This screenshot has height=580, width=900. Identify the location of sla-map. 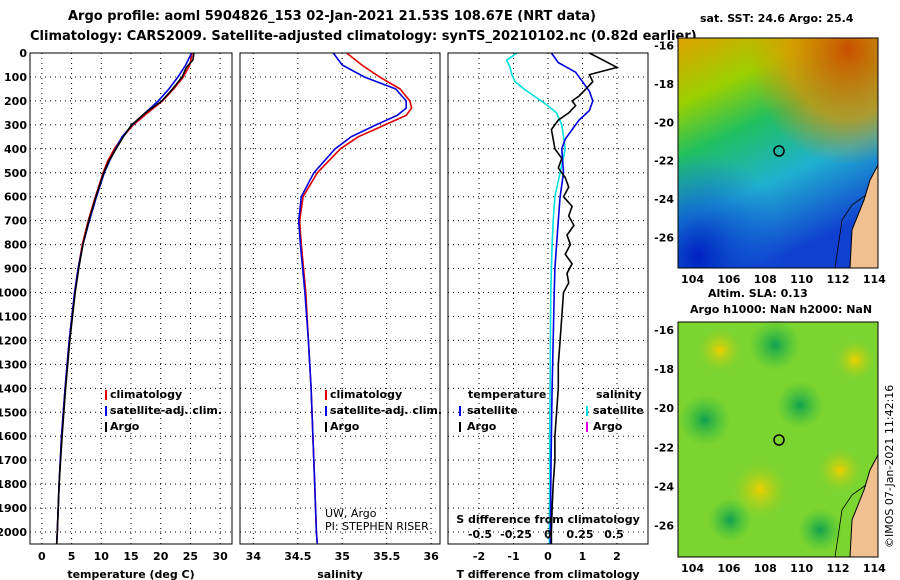
(778, 438).